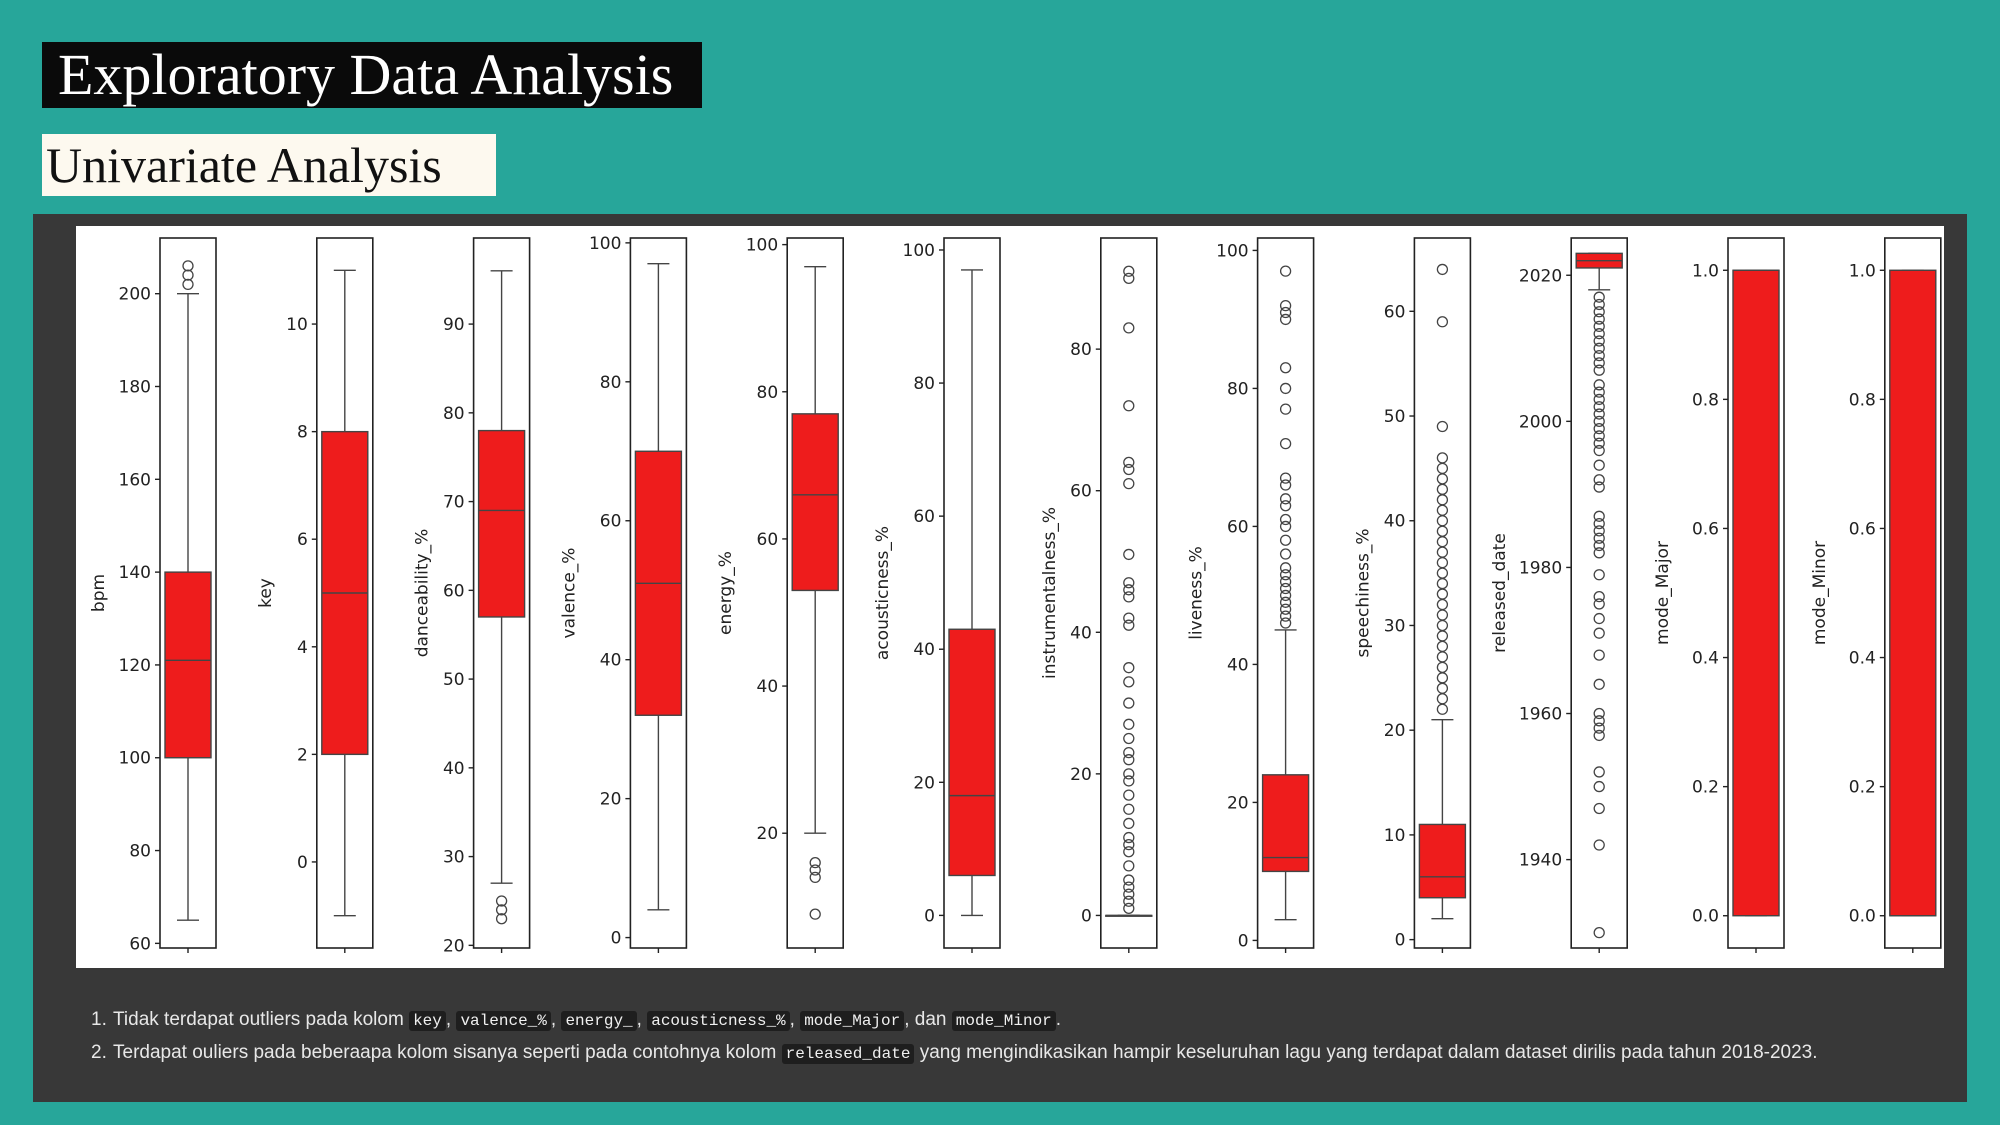 The width and height of the screenshot is (2000, 1125). I want to click on y-tick-label: 2020, so click(1540, 276).